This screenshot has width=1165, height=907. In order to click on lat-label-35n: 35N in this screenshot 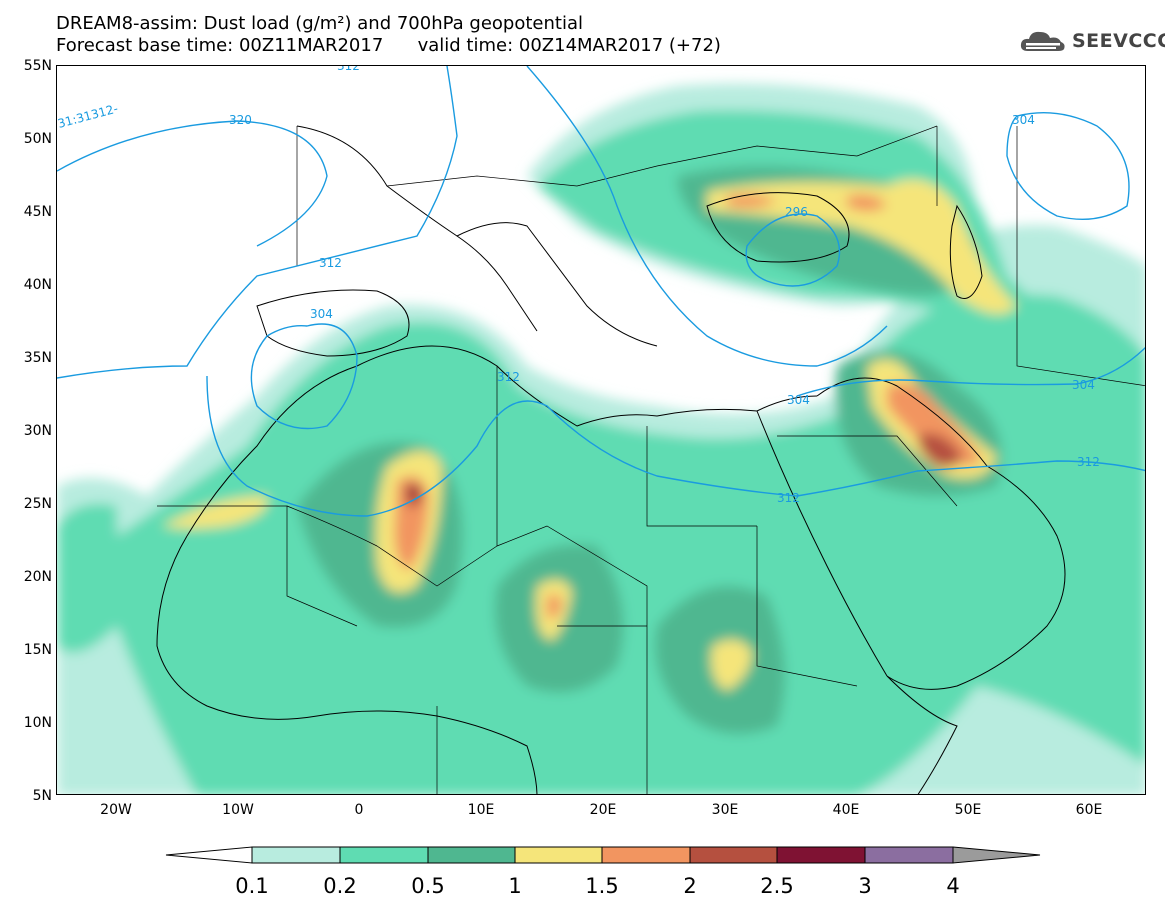, I will do `click(37, 358)`.